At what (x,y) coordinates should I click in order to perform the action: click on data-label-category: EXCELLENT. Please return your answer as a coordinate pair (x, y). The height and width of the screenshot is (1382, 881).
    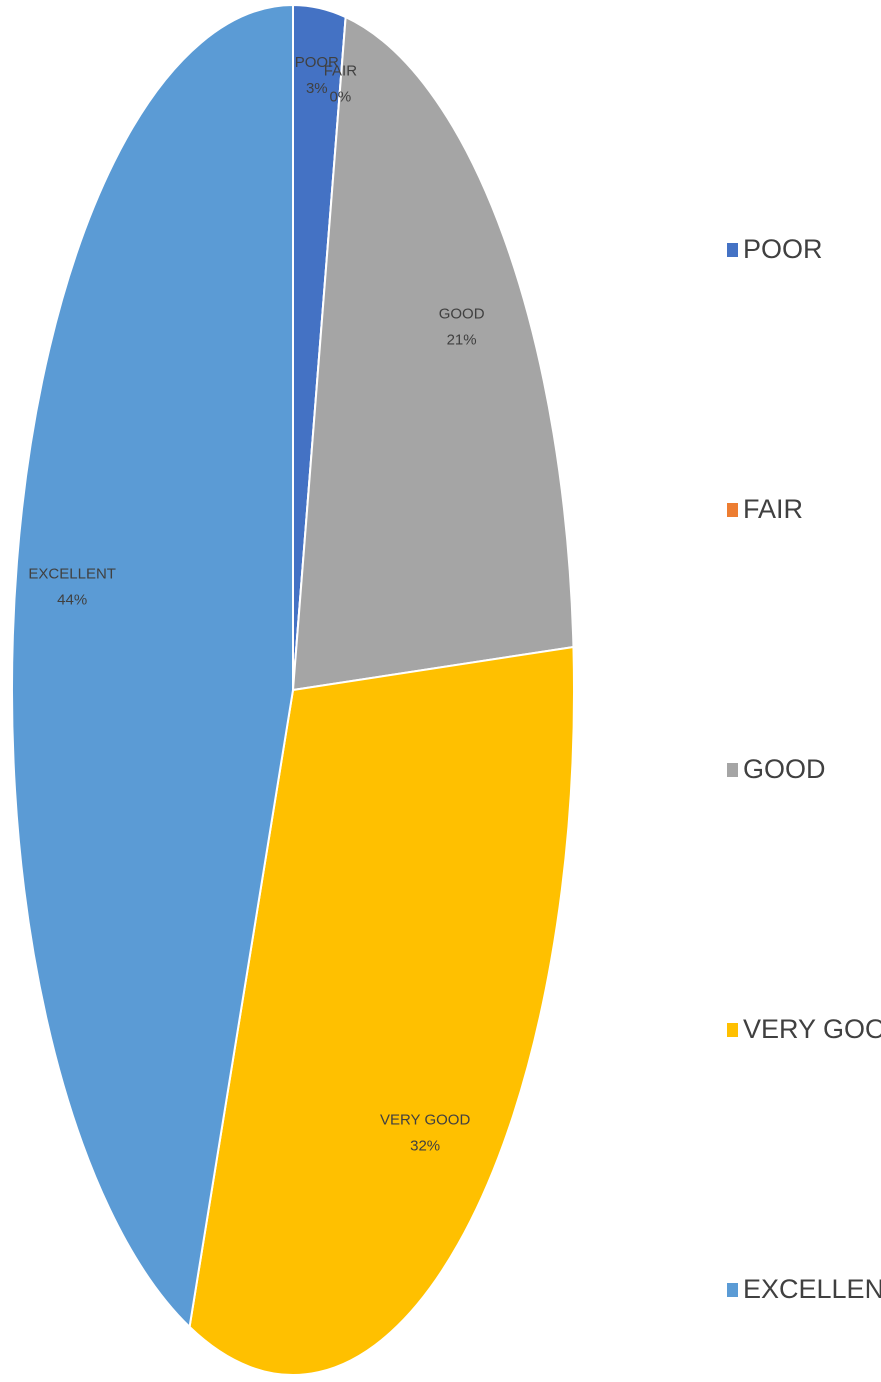
    Looking at the image, I should click on (72, 573).